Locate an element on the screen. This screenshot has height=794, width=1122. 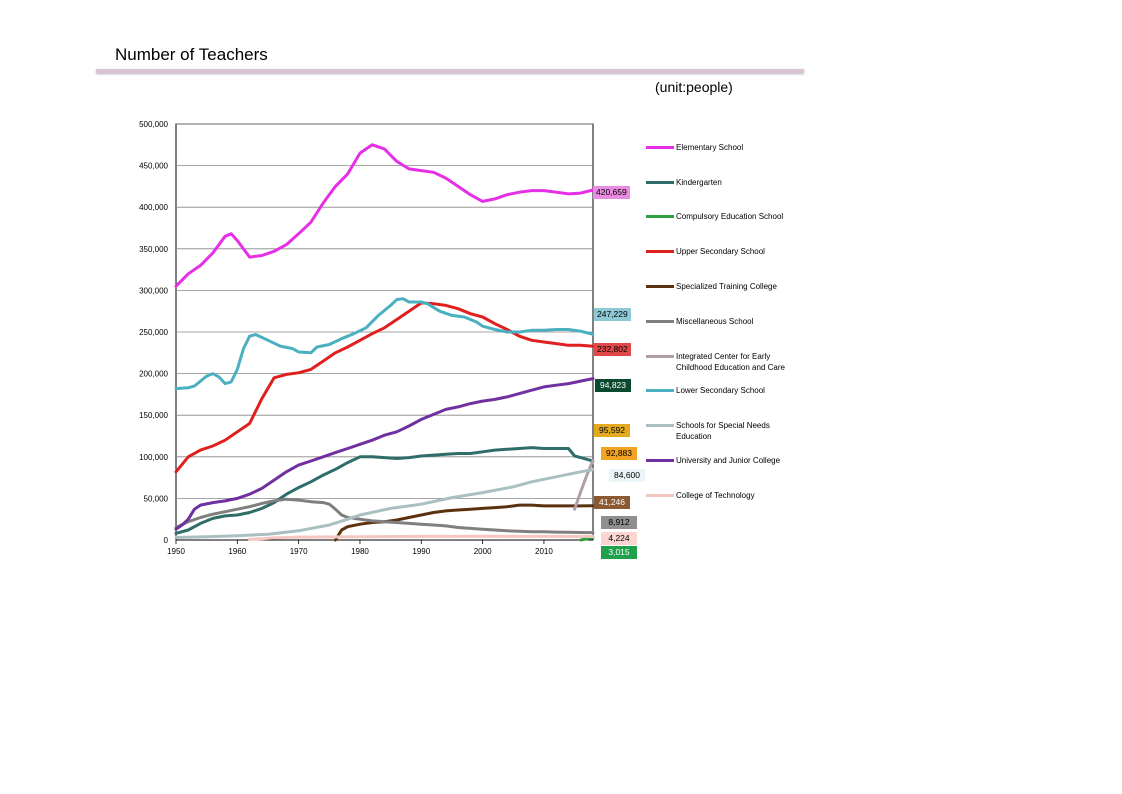
end-value-tag: 247,229 is located at coordinates (612, 314).